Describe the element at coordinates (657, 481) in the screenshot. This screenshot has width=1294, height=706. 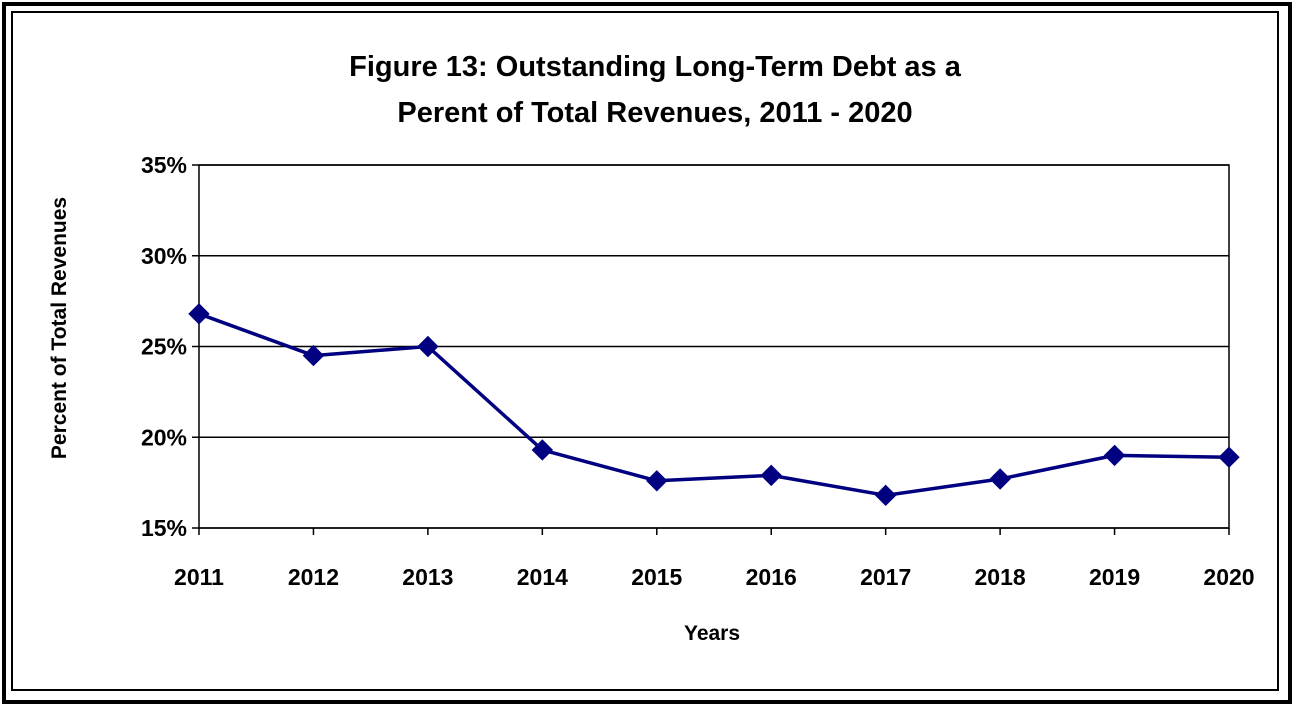
I see `data-point-2015` at that location.